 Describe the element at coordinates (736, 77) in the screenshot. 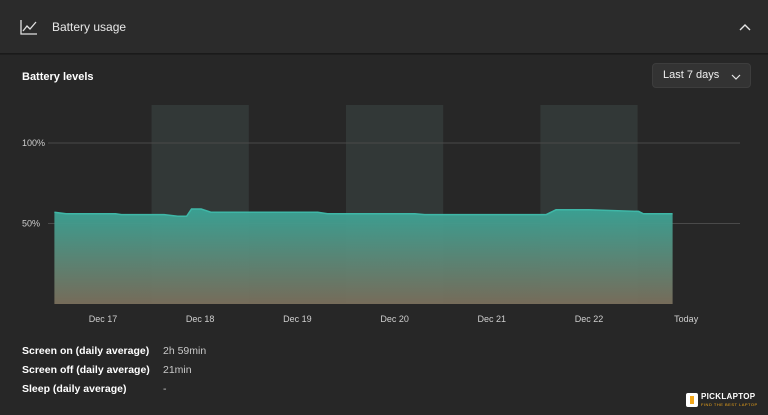

I see `chevron-down-icon` at that location.